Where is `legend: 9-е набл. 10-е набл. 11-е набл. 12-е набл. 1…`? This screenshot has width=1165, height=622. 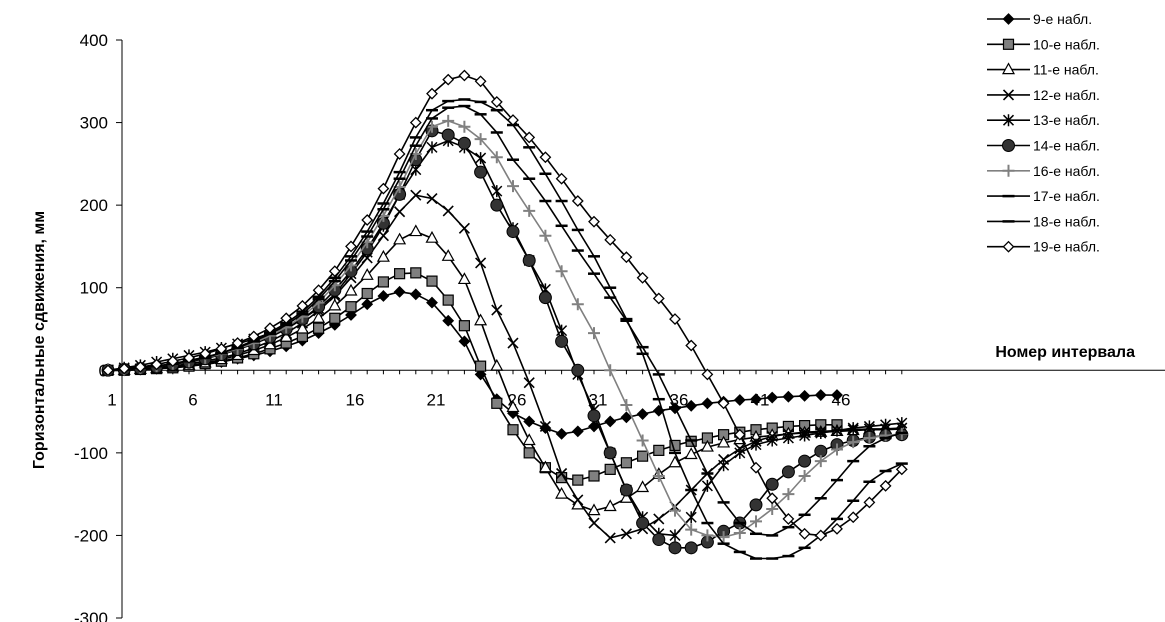 legend: 9-е набл. 10-е набл. 11-е набл. 12-е набл. 1… is located at coordinates (1043, 133).